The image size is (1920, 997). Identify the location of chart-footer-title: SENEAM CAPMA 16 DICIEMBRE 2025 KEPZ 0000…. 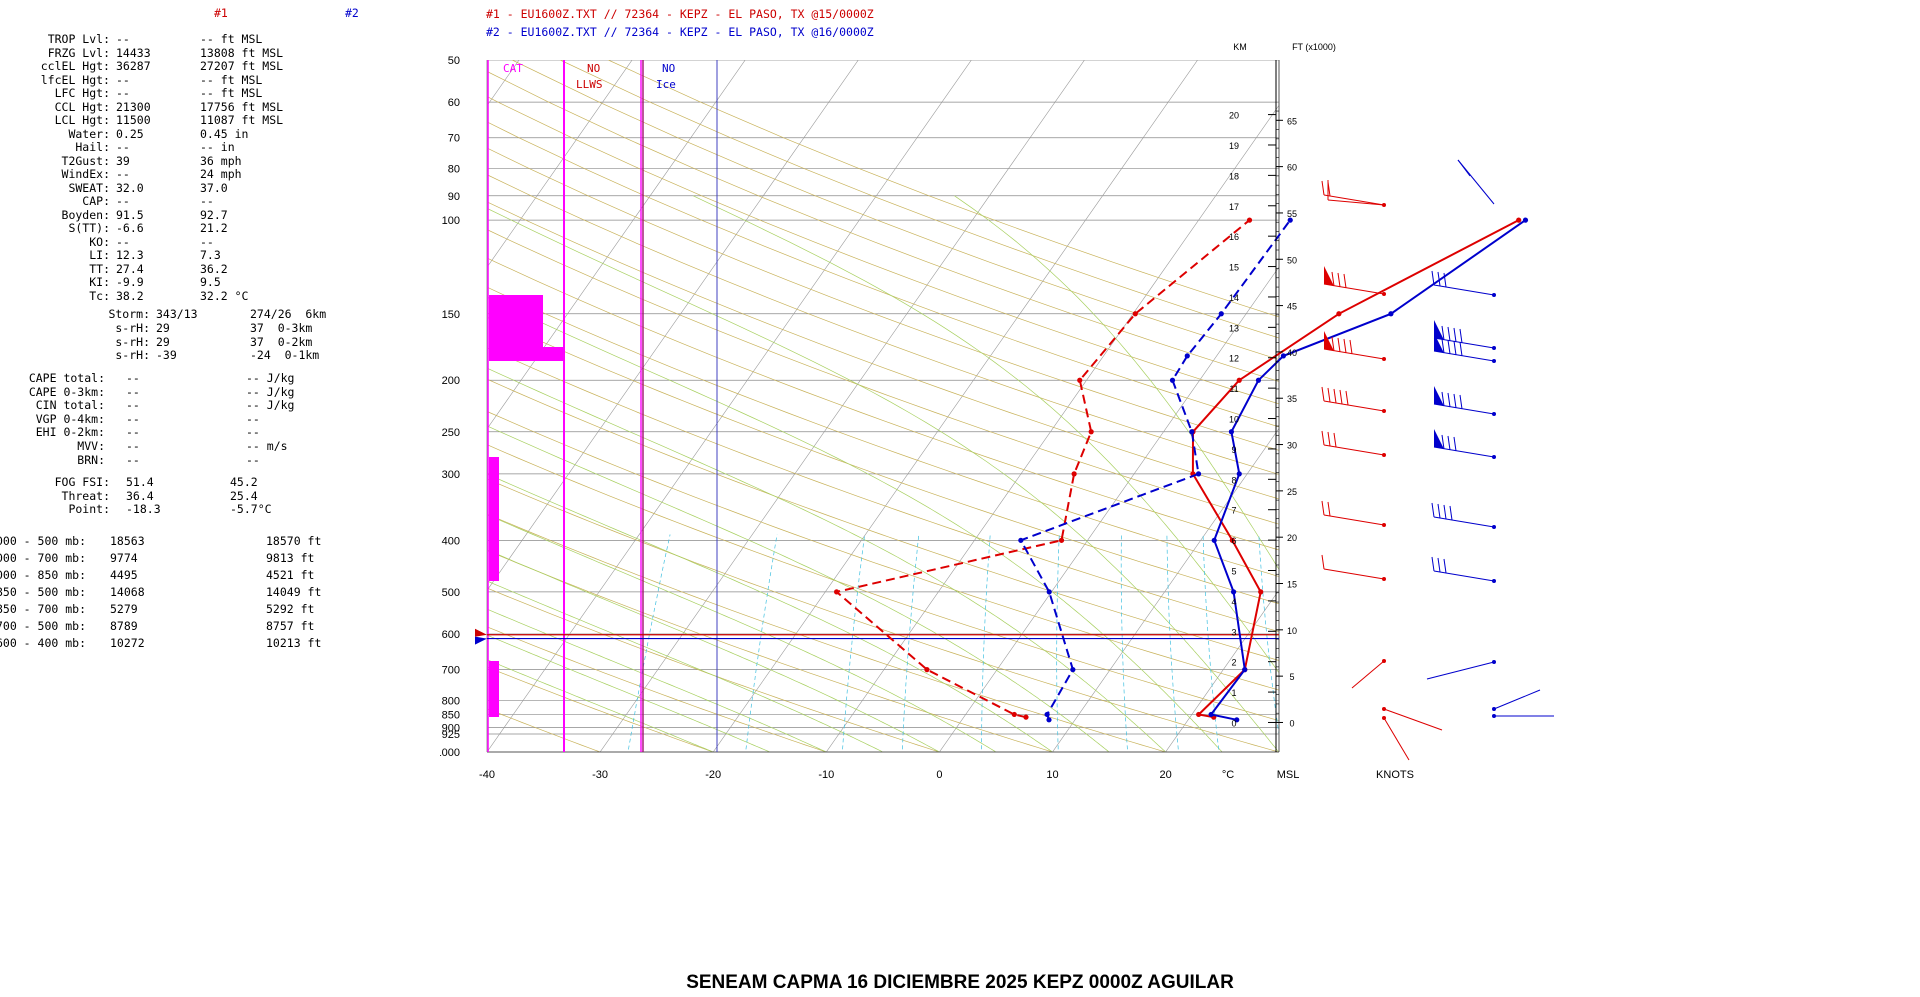
(960, 982).